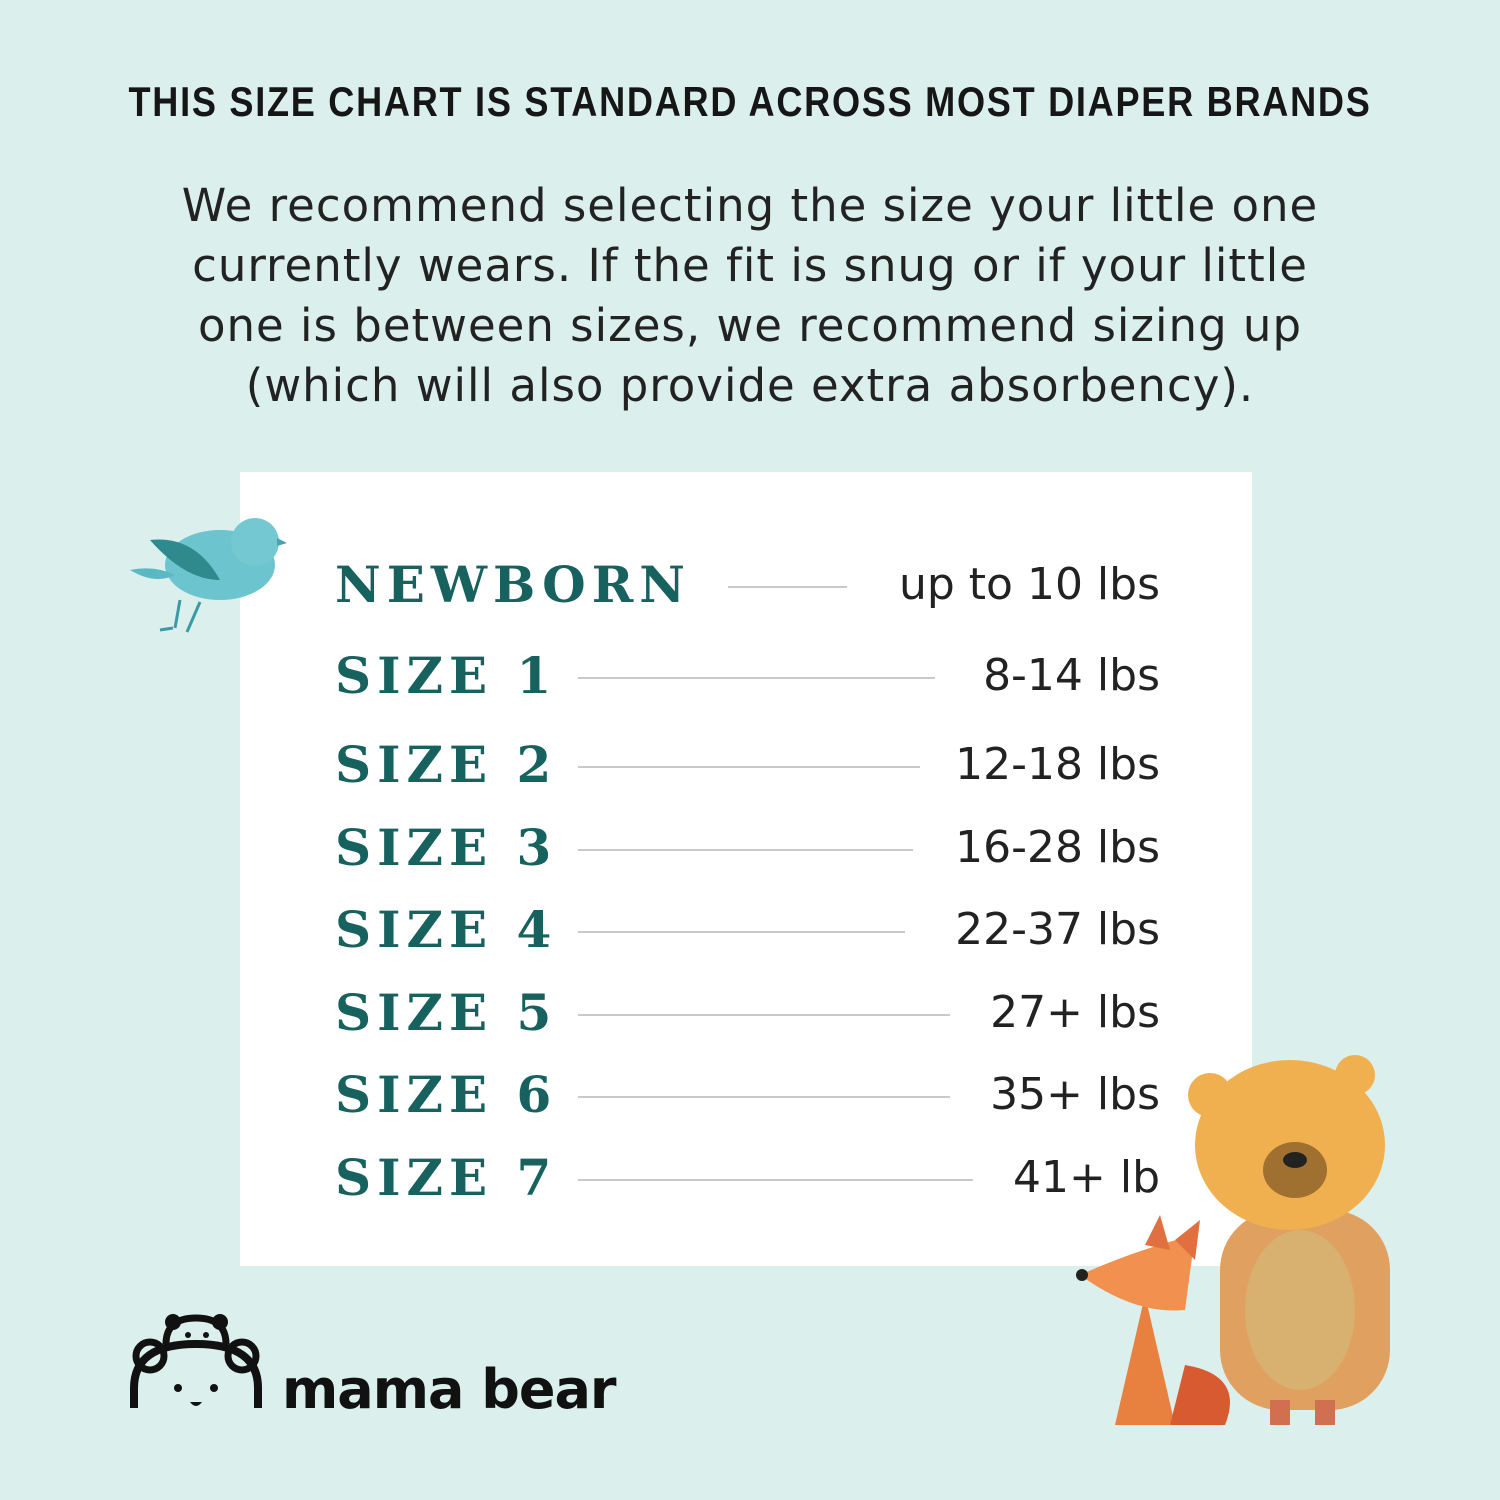  What do you see at coordinates (513, 584) in the screenshot?
I see `size-label: NEWBORN` at bounding box center [513, 584].